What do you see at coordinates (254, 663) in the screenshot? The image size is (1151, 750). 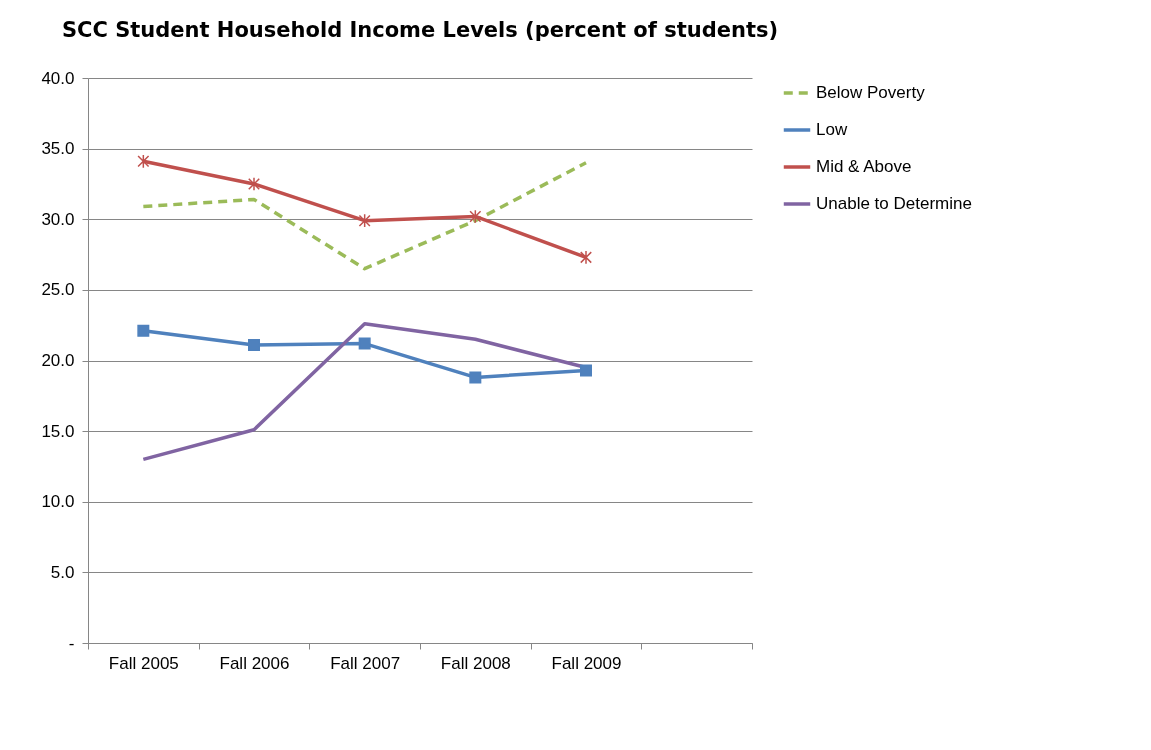 I see `x-tick-label: Fall 2006` at bounding box center [254, 663].